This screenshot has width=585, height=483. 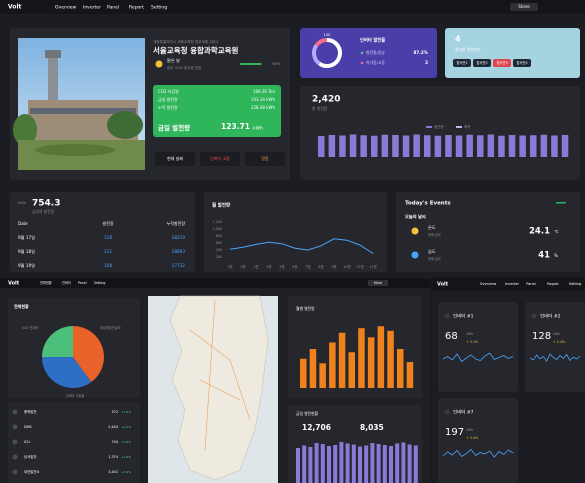 I want to click on plant-name: 충북발전, so click(x=30, y=411).